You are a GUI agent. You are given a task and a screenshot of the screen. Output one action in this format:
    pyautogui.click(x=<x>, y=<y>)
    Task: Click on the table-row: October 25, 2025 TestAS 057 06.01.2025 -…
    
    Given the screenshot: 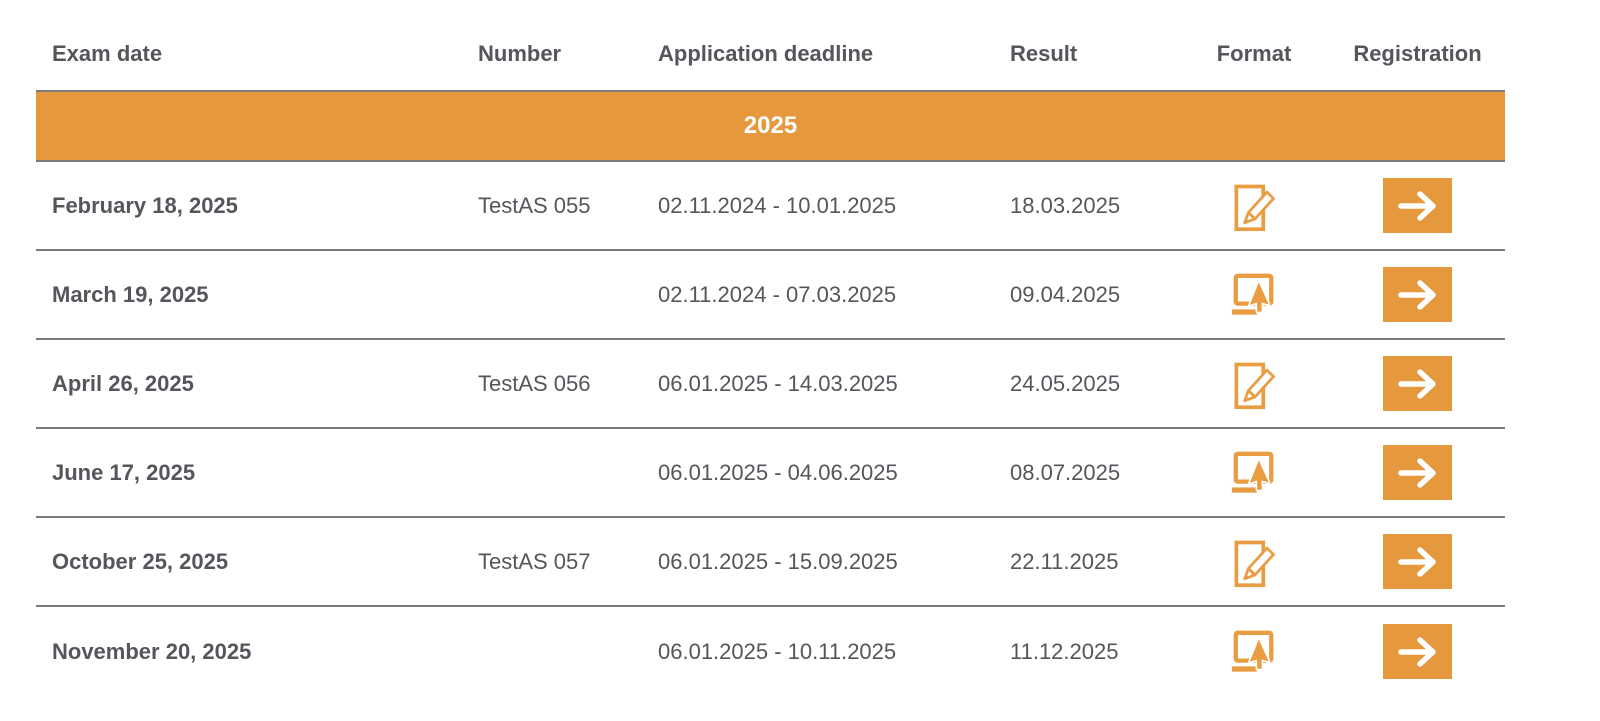 What is the action you would take?
    pyautogui.click(x=770, y=562)
    